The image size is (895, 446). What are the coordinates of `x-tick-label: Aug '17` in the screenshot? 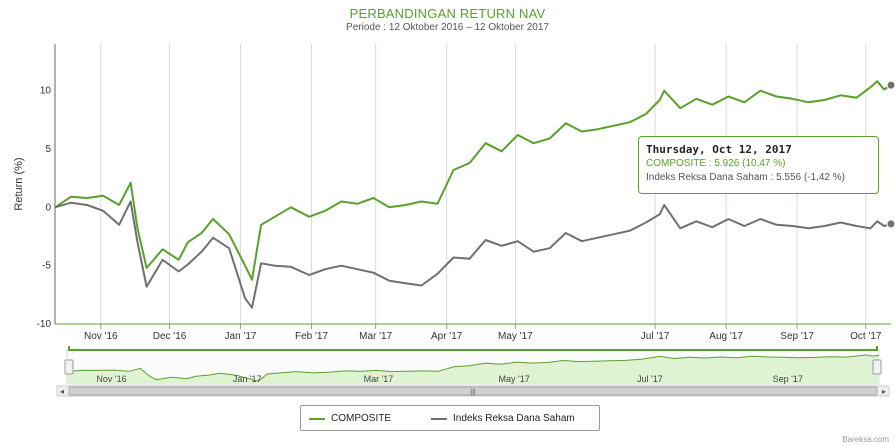 It's located at (726, 336).